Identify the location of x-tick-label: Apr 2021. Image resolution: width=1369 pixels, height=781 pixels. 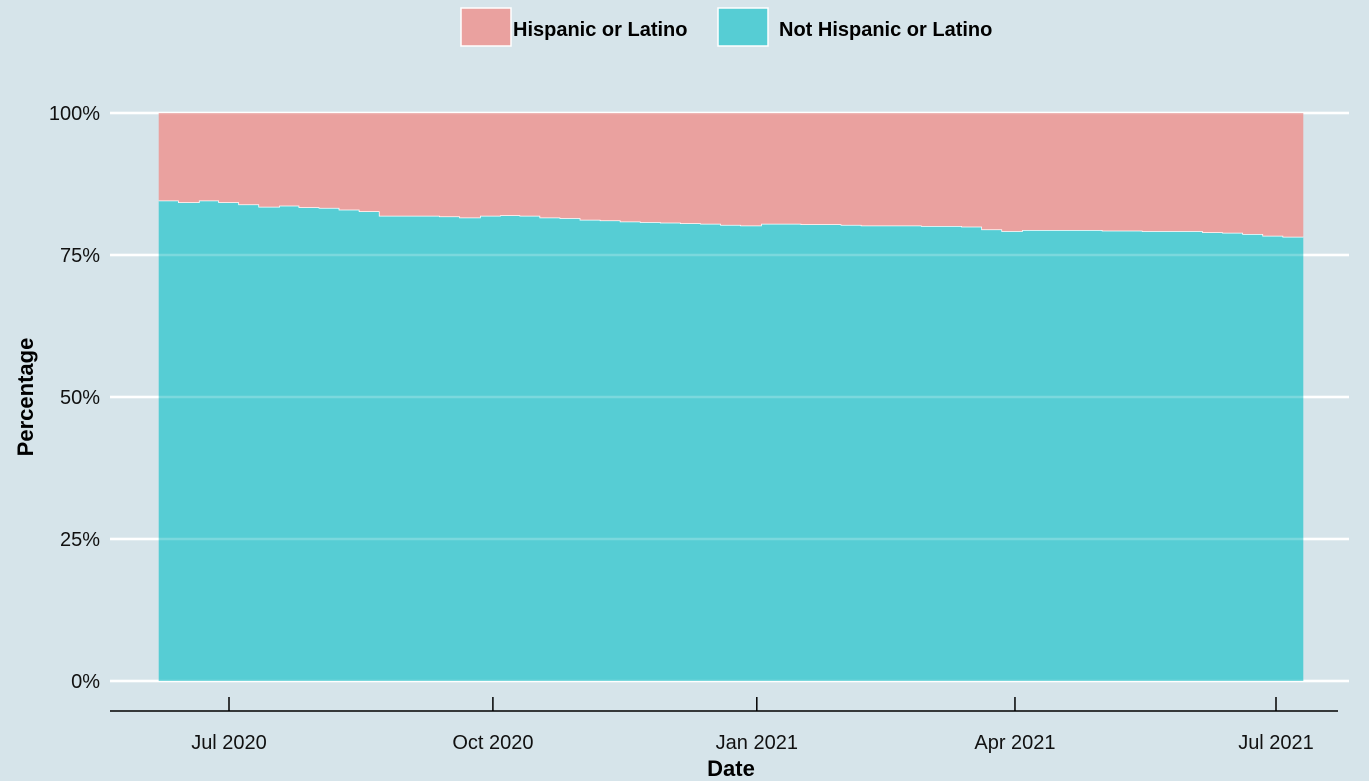
(1014, 743).